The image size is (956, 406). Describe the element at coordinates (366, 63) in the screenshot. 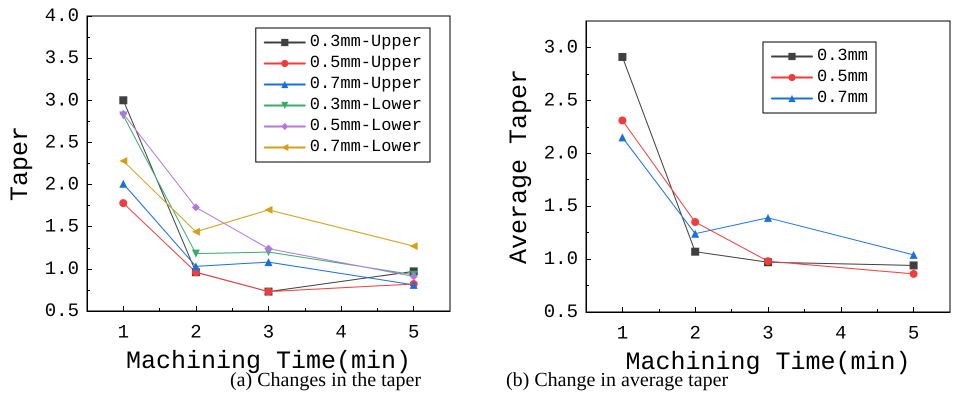

I see `legend-label: 0.5mm-Upper` at that location.